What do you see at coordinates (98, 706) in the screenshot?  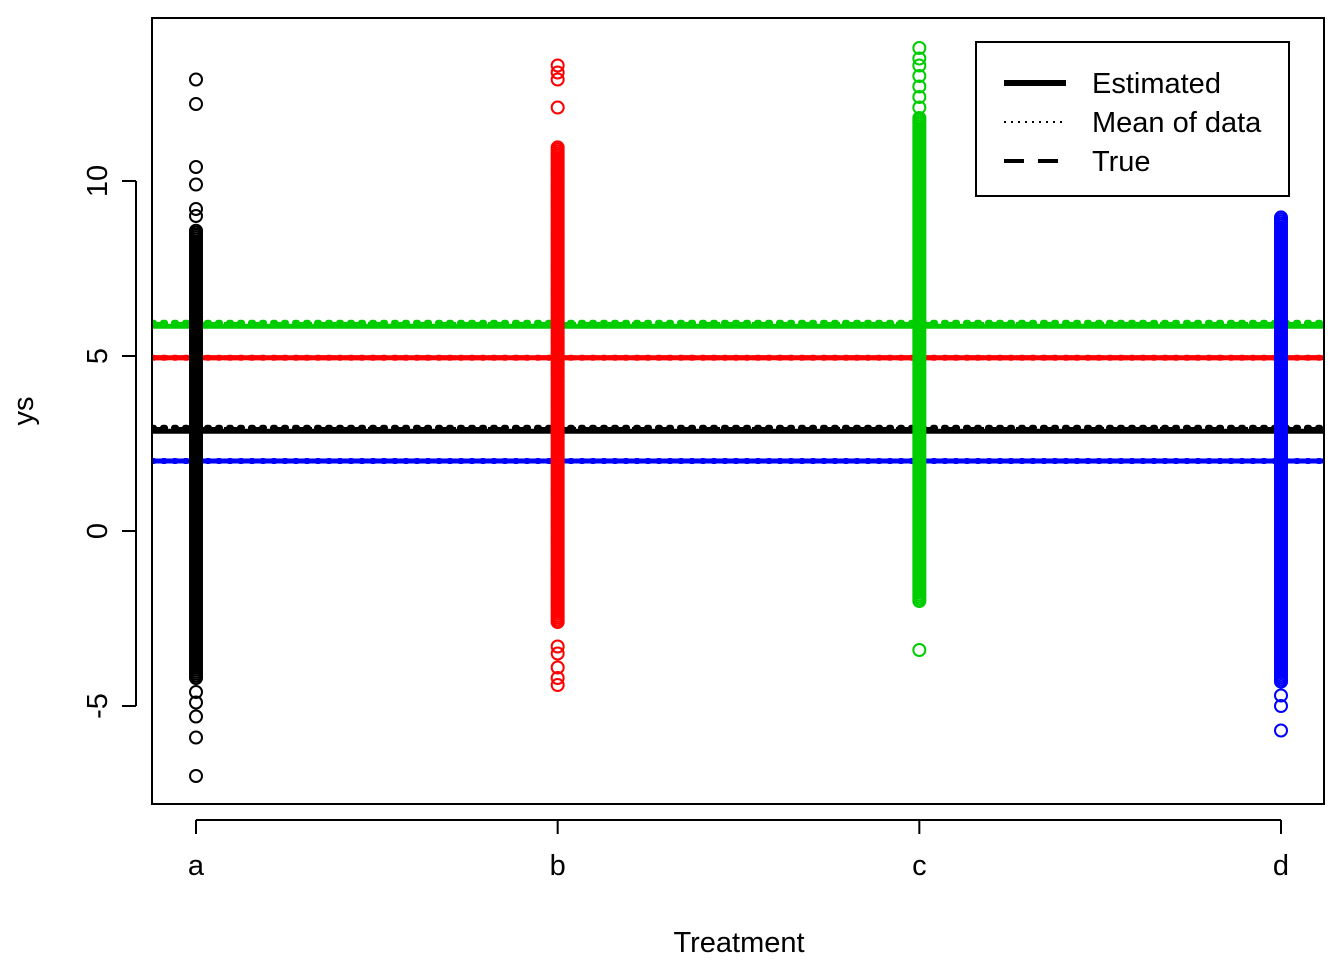 I see `y-tick-label: -5` at bounding box center [98, 706].